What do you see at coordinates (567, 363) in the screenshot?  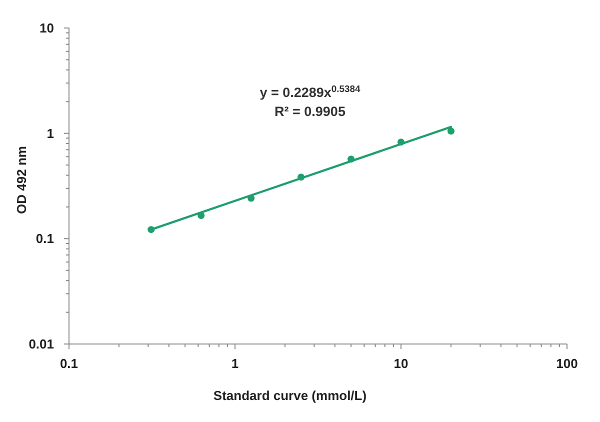 I see `x-tick-label: 100` at bounding box center [567, 363].